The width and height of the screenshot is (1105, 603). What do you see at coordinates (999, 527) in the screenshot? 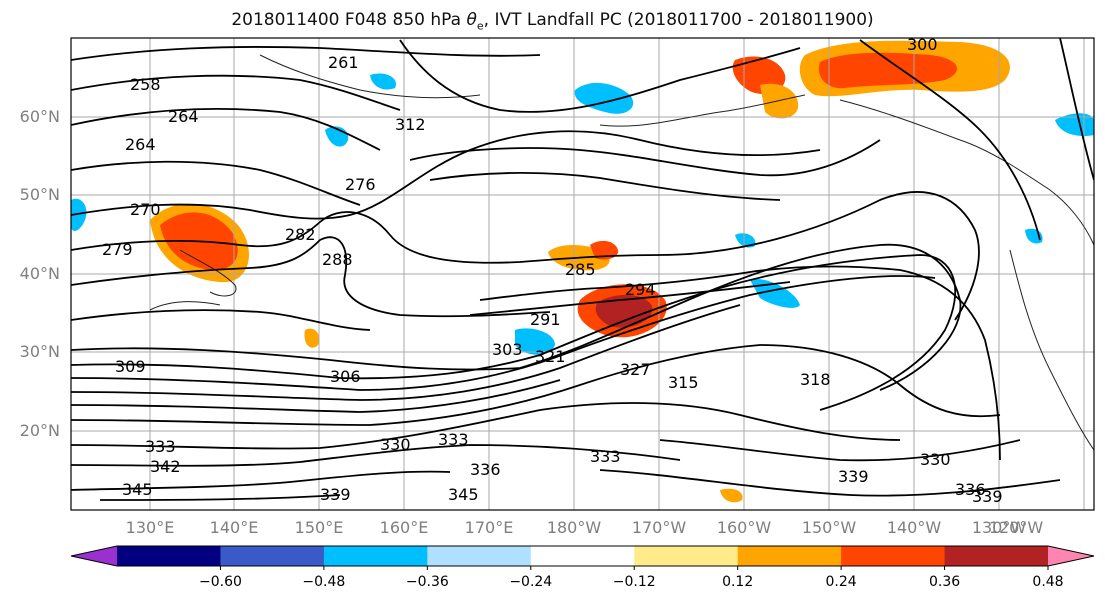
I see `lon-label: 130°W` at bounding box center [999, 527].